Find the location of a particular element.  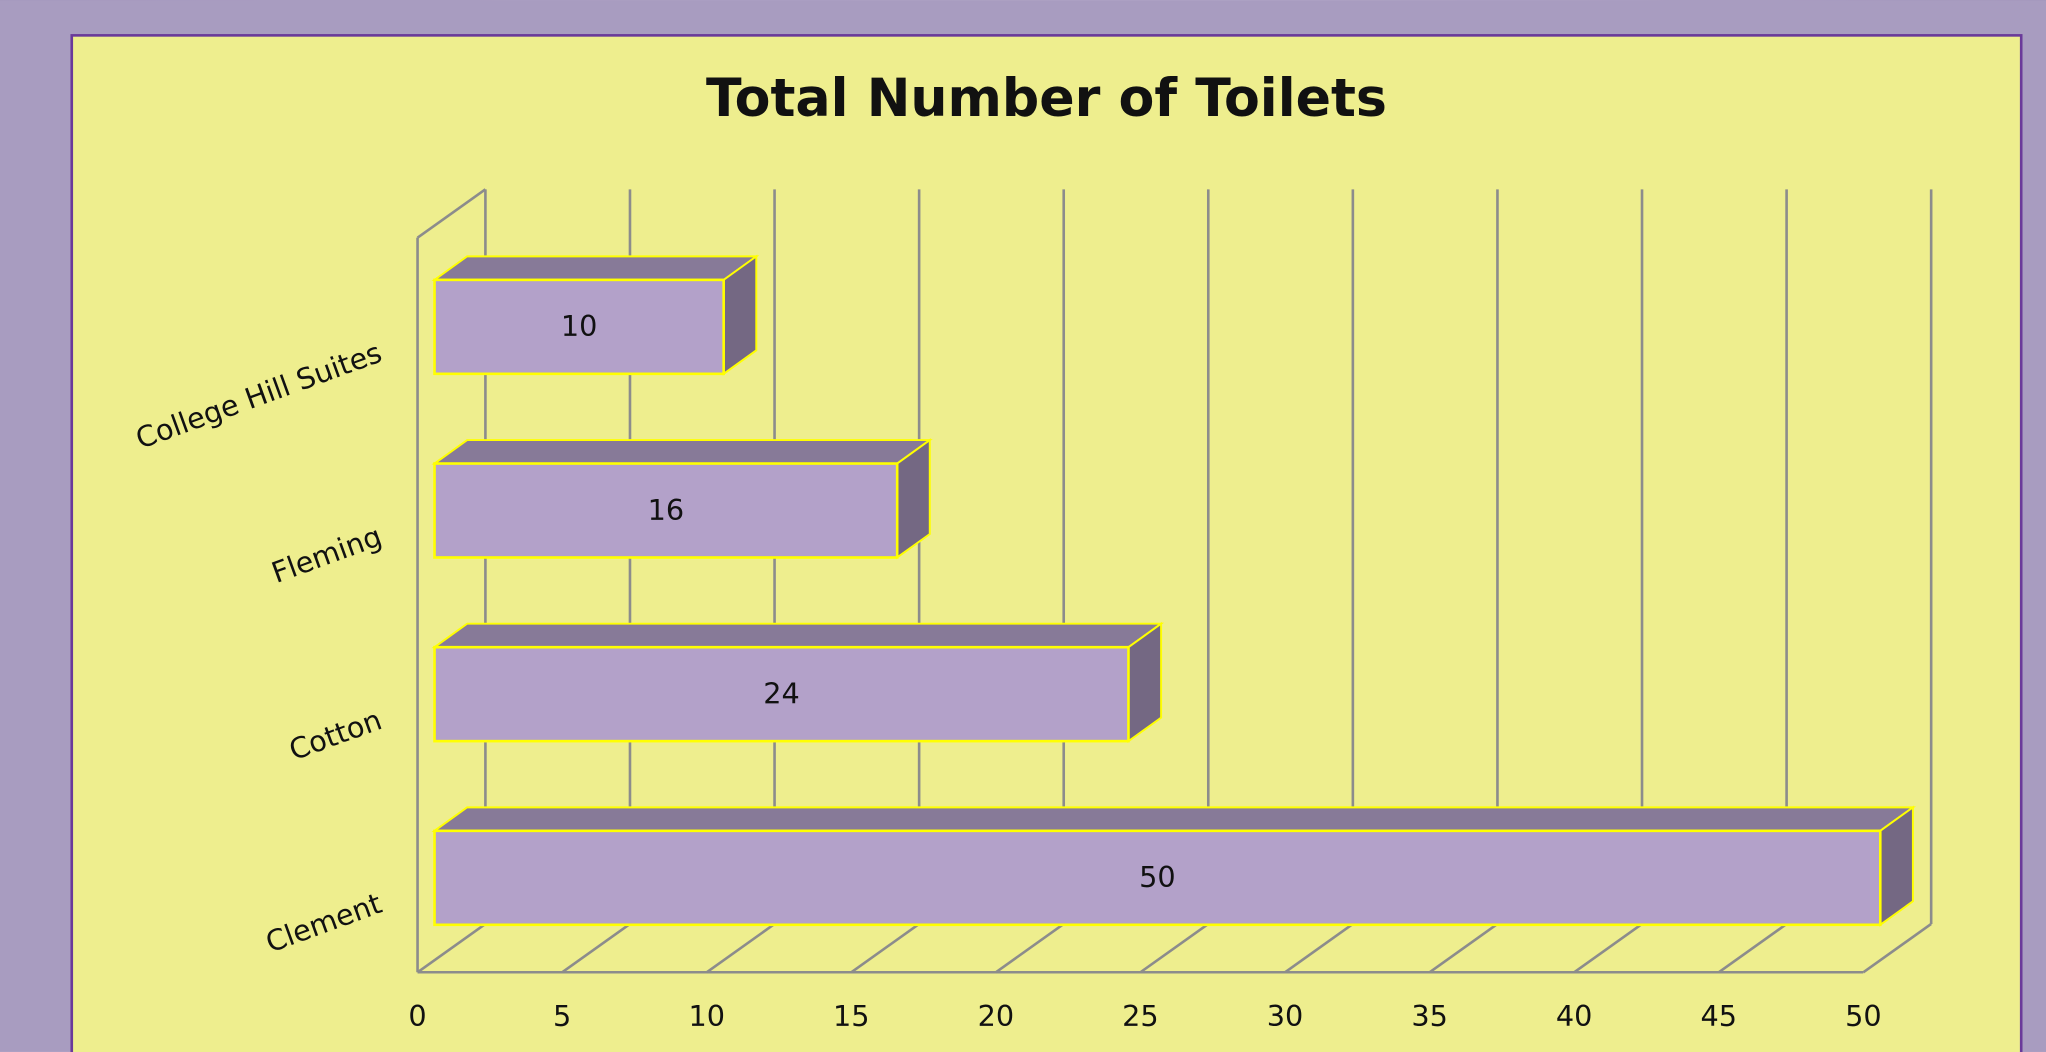

x-tick-label: 15 is located at coordinates (851, 1016).